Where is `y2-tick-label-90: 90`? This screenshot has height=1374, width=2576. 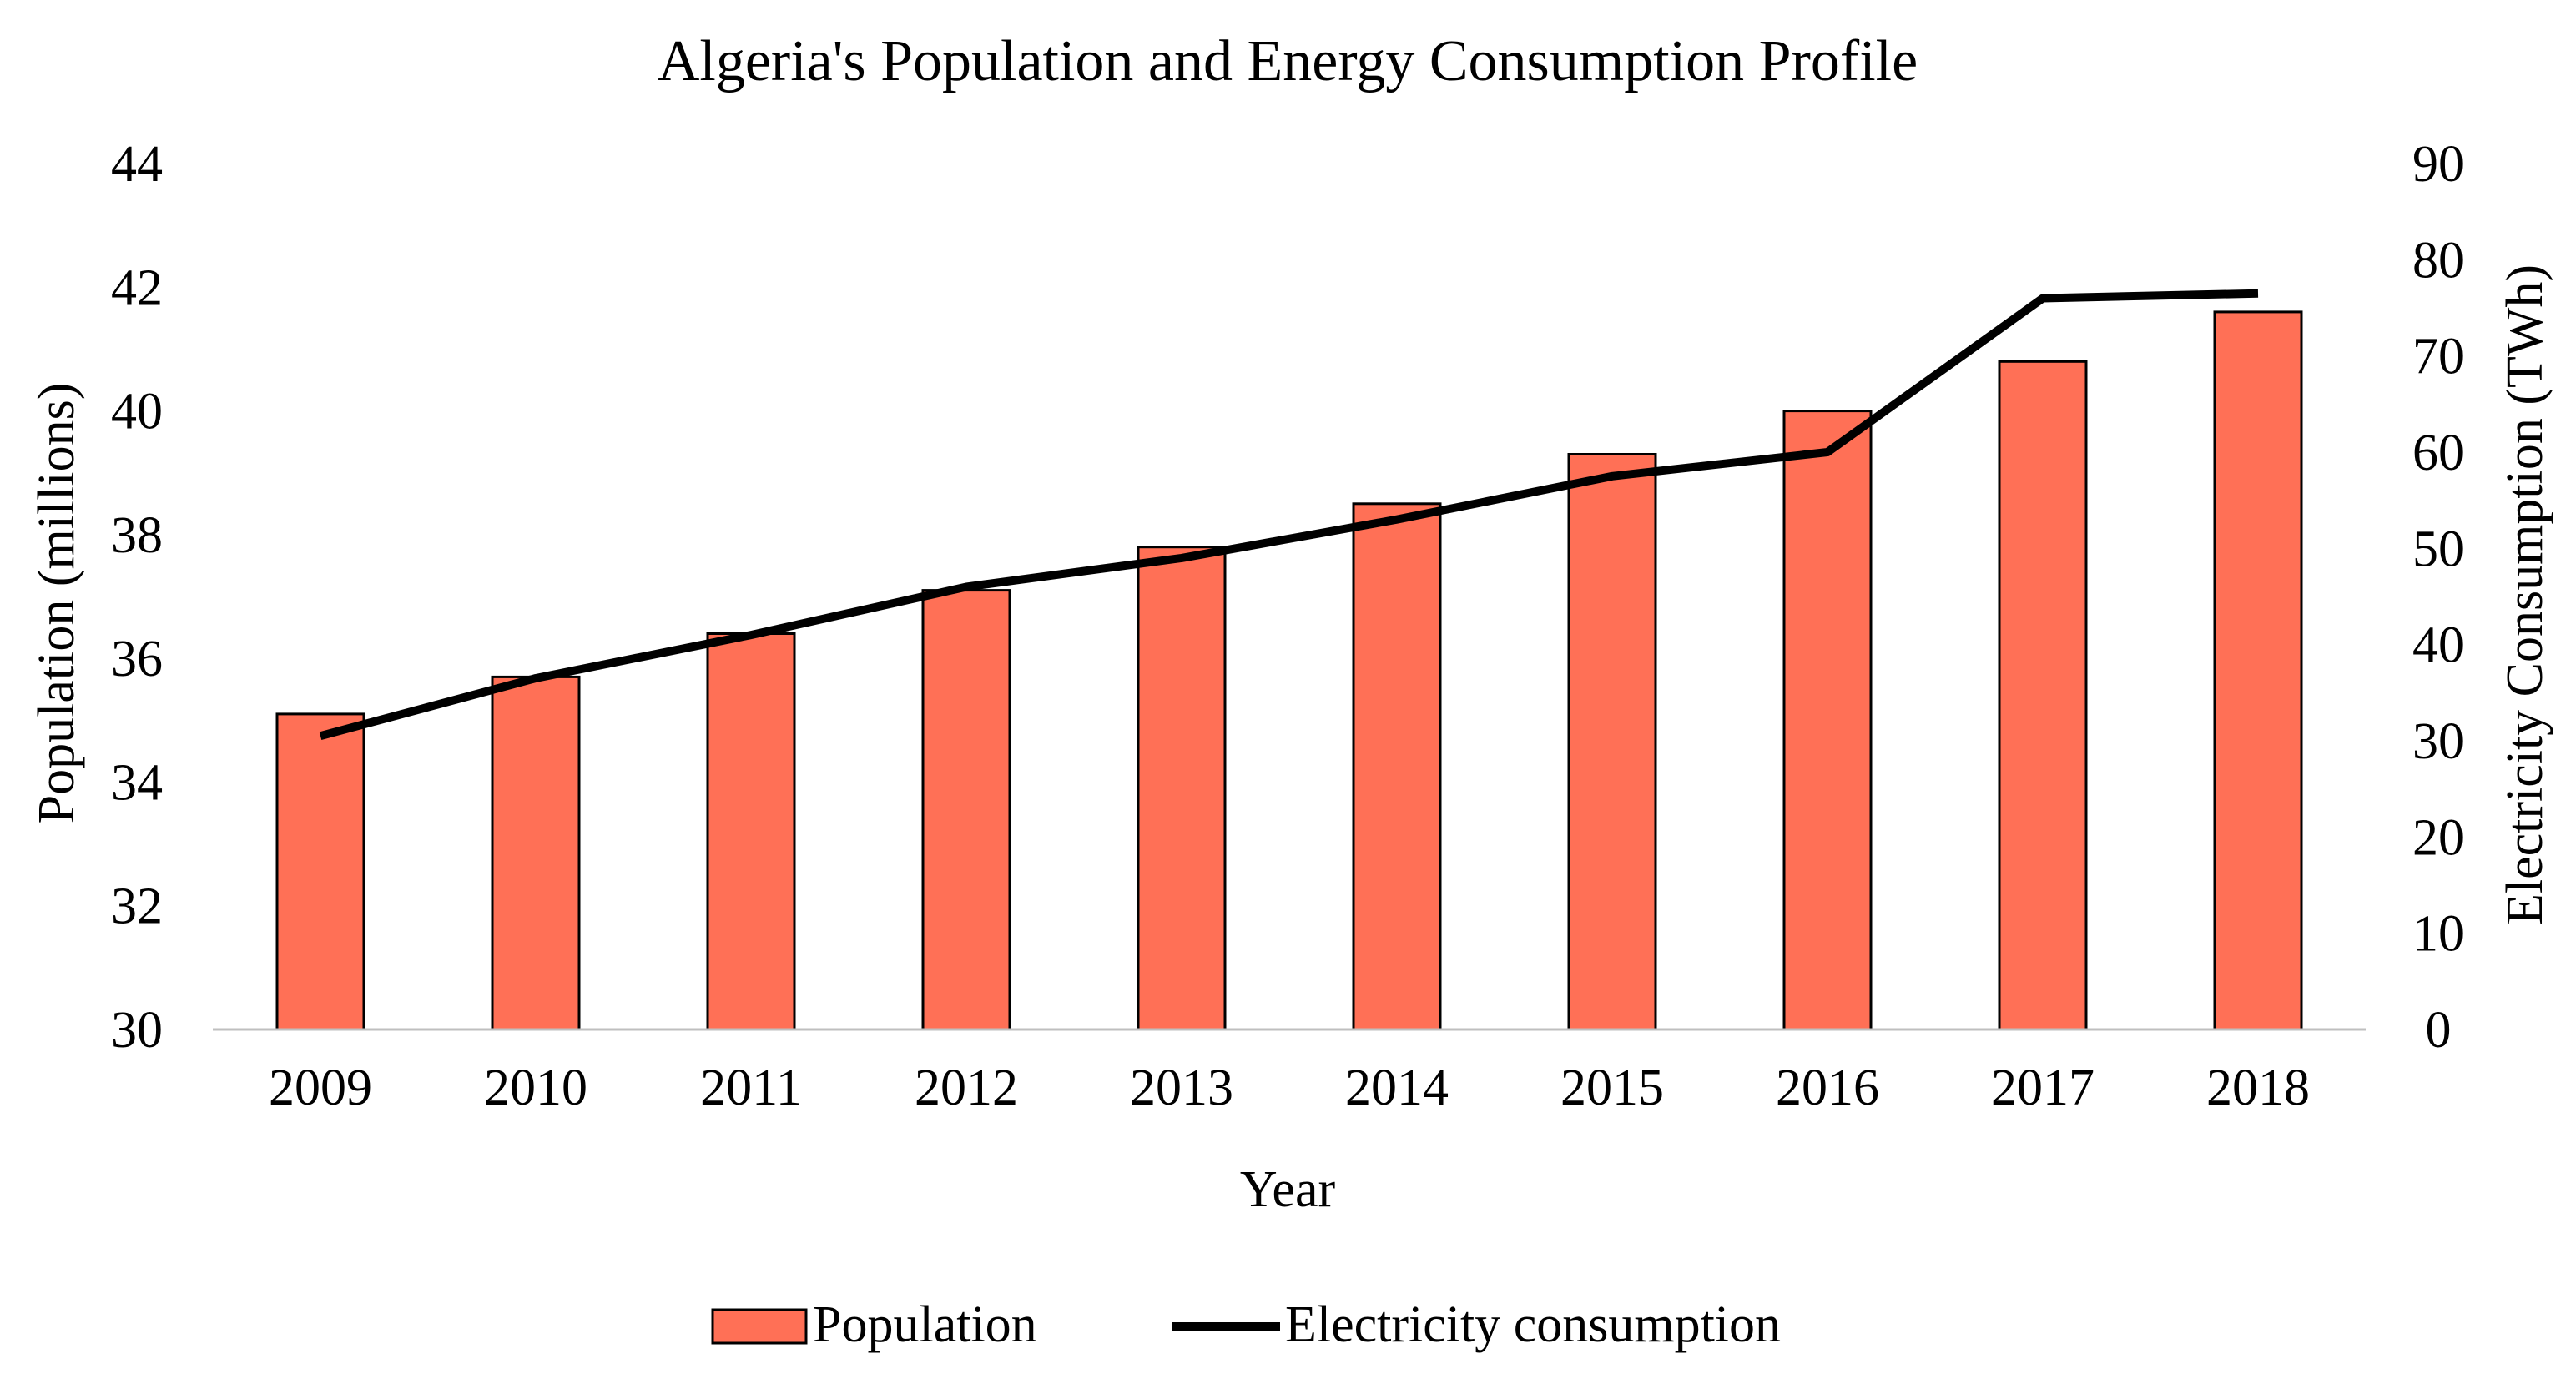 y2-tick-label-90: 90 is located at coordinates (2438, 165).